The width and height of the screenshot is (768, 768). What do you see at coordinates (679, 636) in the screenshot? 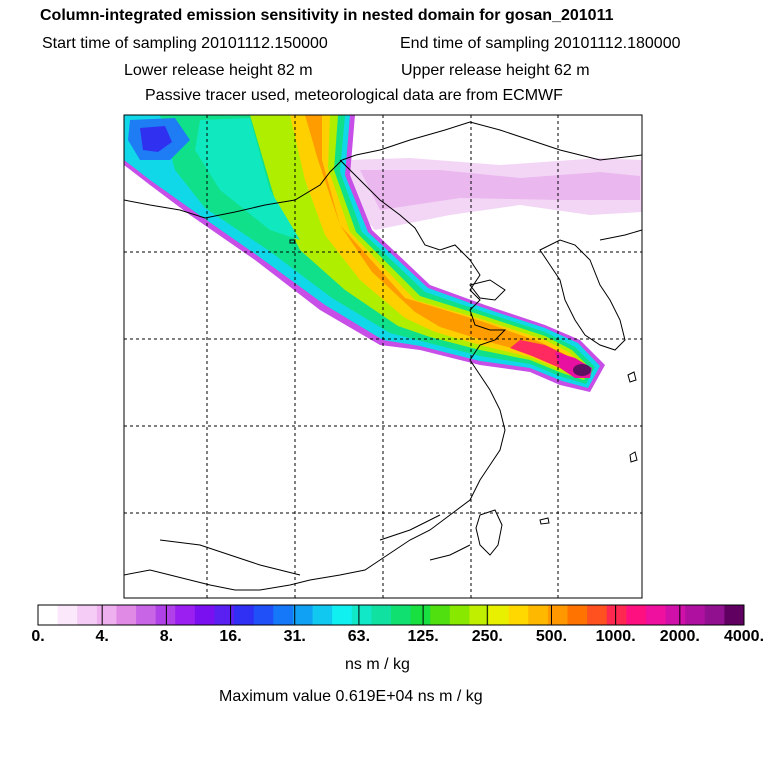
I see `colorbar-tick-label: 2000.` at bounding box center [679, 636].